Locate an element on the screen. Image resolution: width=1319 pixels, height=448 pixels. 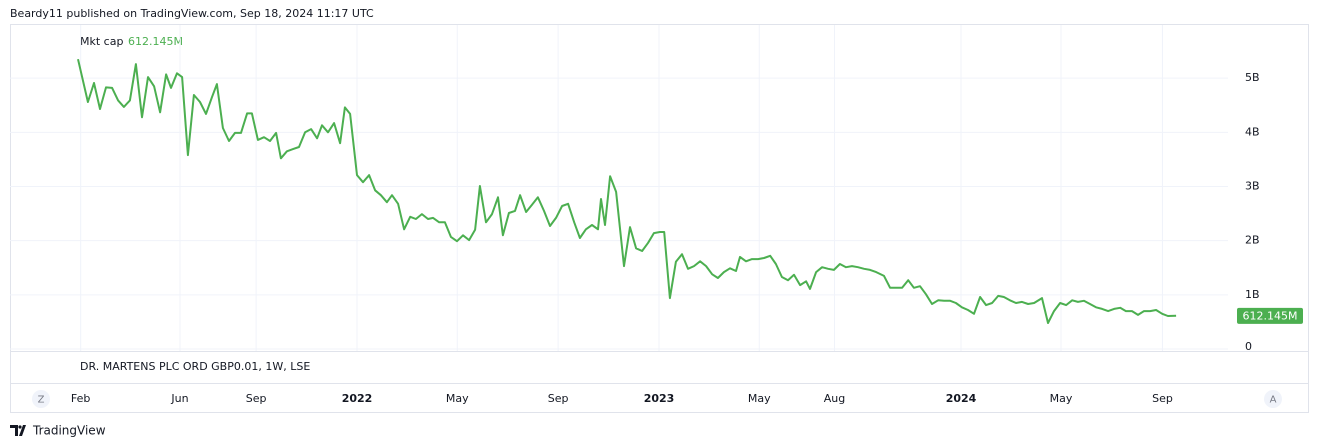
x-tick-label: Jun is located at coordinates (179, 398).